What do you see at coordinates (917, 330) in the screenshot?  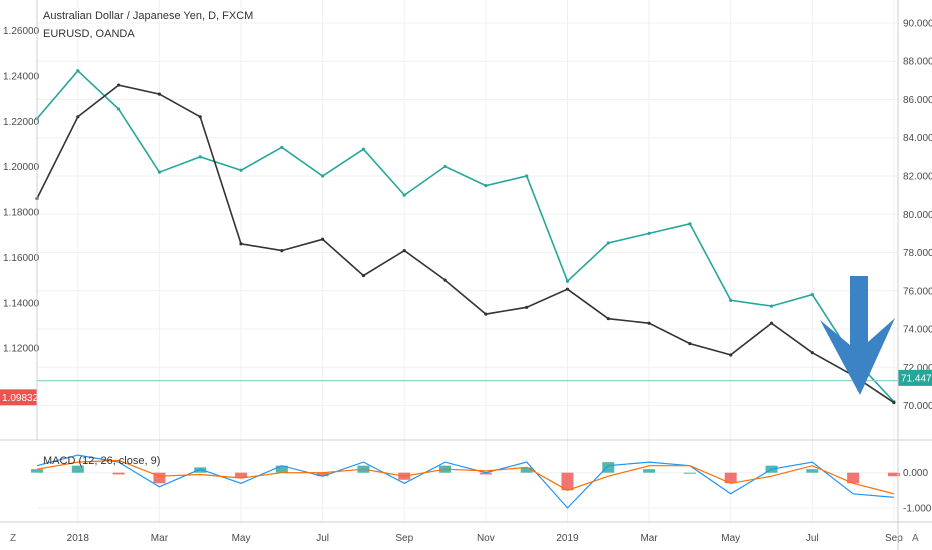 I see `right-tick-label: 74.000` at bounding box center [917, 330].